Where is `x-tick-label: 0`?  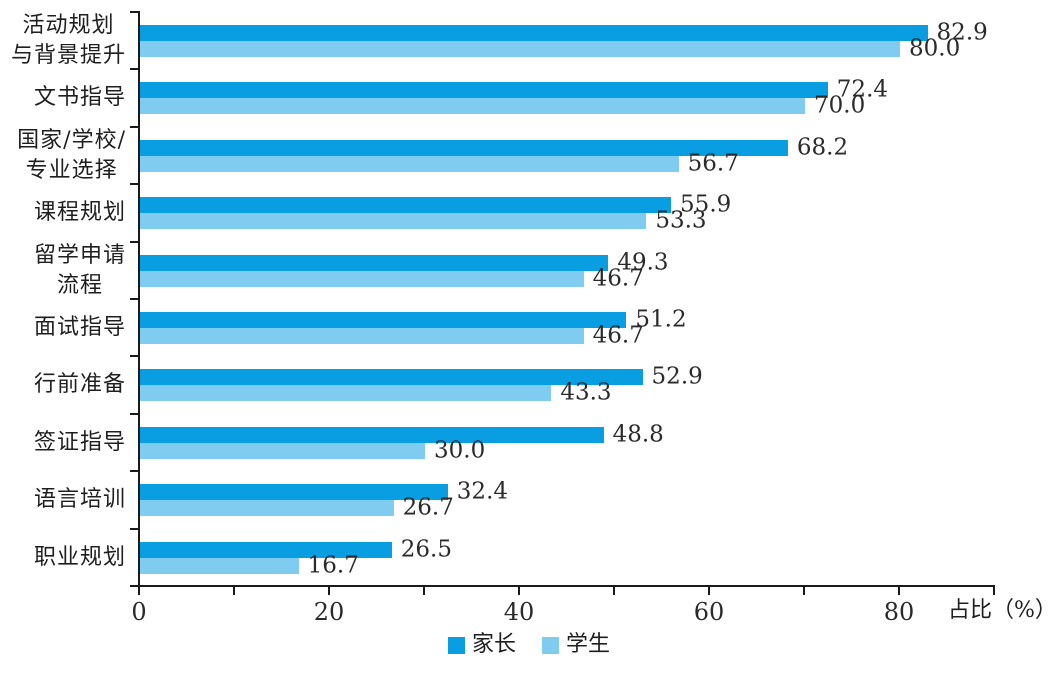 x-tick-label: 0 is located at coordinates (139, 612).